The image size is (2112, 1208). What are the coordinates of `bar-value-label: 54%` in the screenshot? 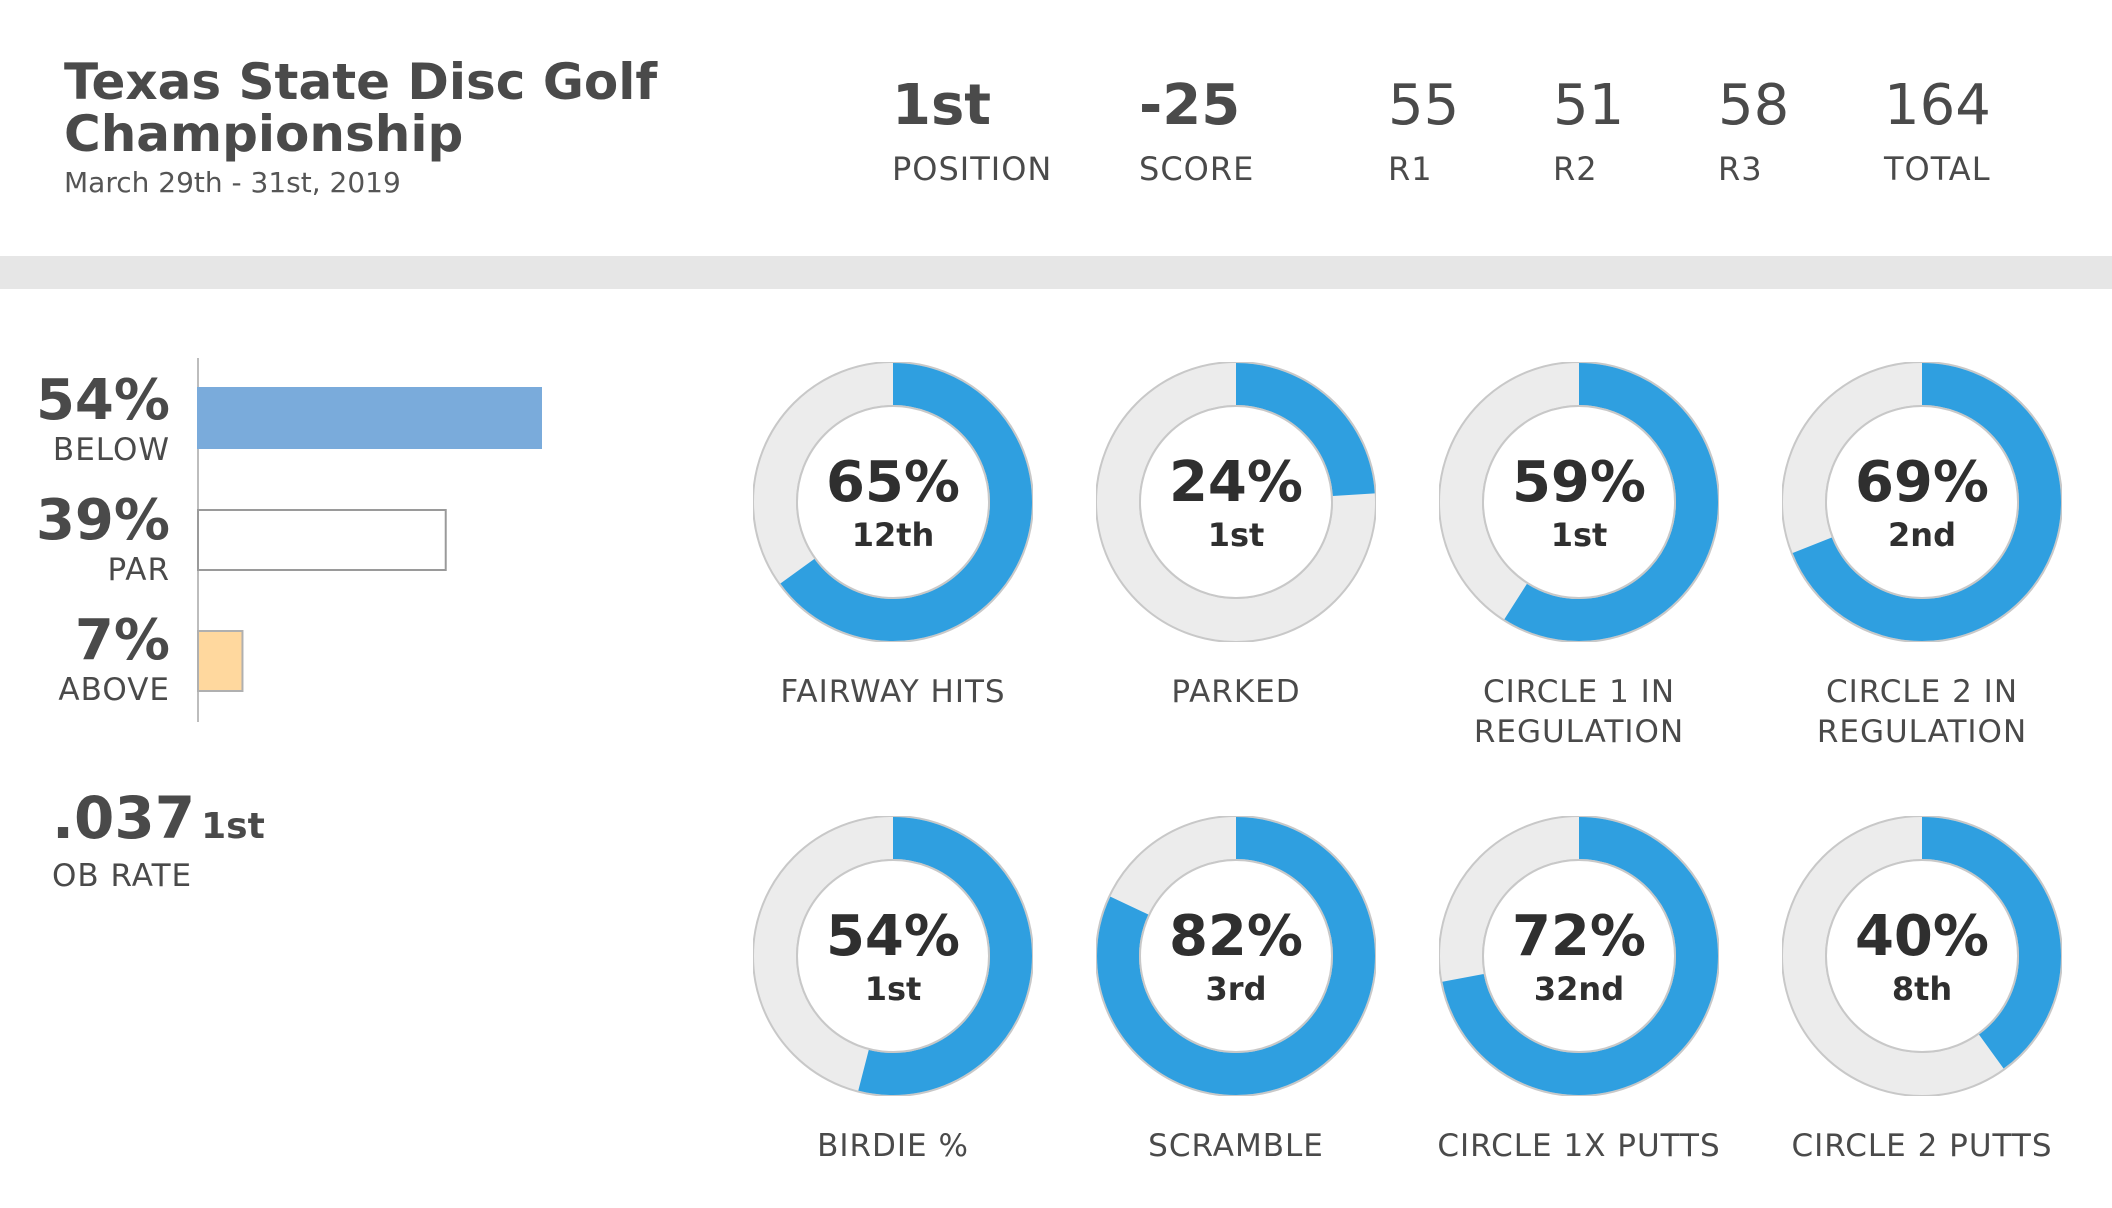 It's located at (102, 400).